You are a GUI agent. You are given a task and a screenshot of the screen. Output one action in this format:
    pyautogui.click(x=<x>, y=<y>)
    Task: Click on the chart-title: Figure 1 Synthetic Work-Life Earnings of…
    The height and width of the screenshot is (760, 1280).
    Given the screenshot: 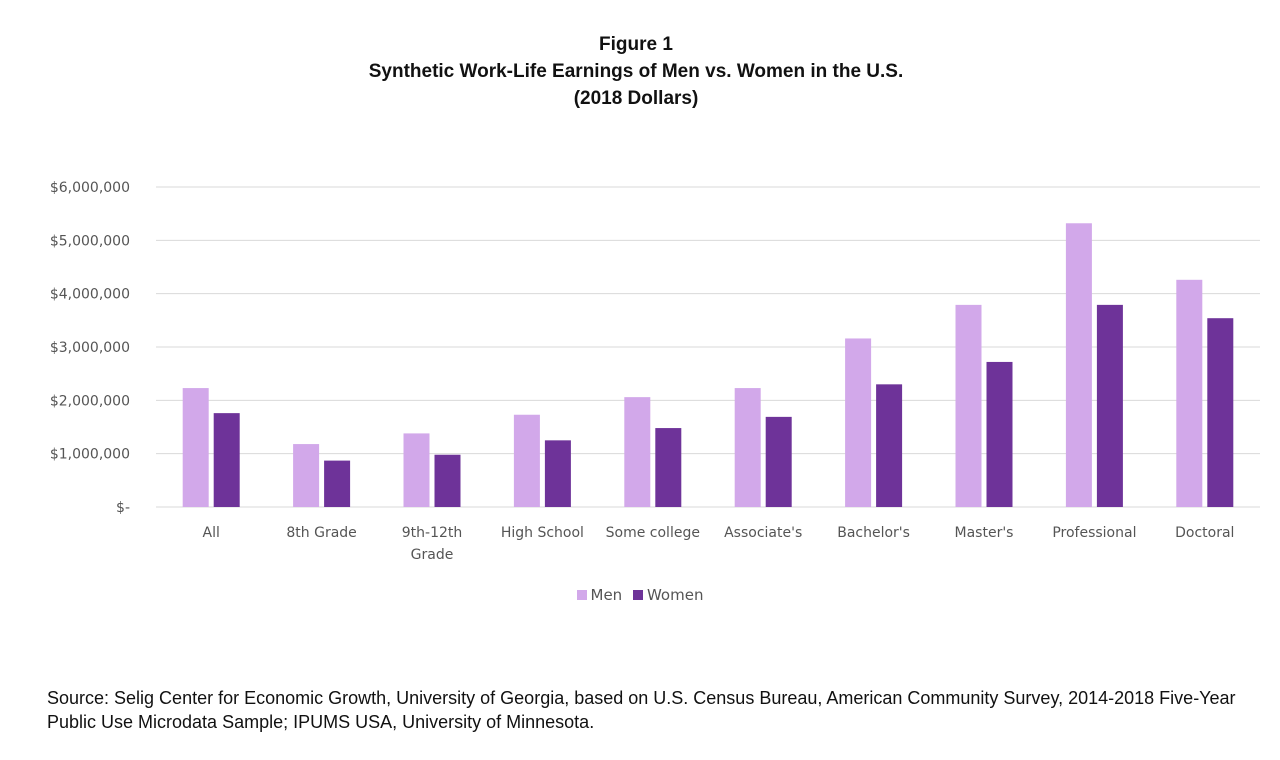 What is the action you would take?
    pyautogui.click(x=636, y=71)
    